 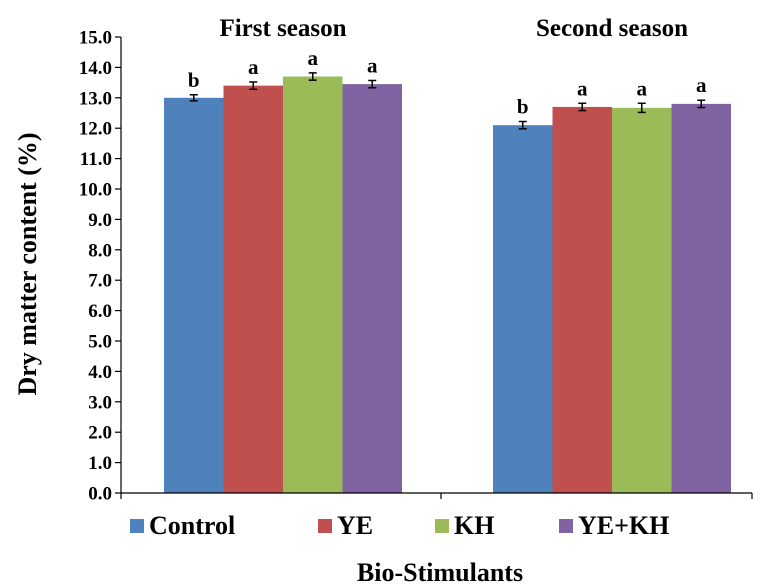 I want to click on y-tick-label: 9.0, so click(x=100, y=220).